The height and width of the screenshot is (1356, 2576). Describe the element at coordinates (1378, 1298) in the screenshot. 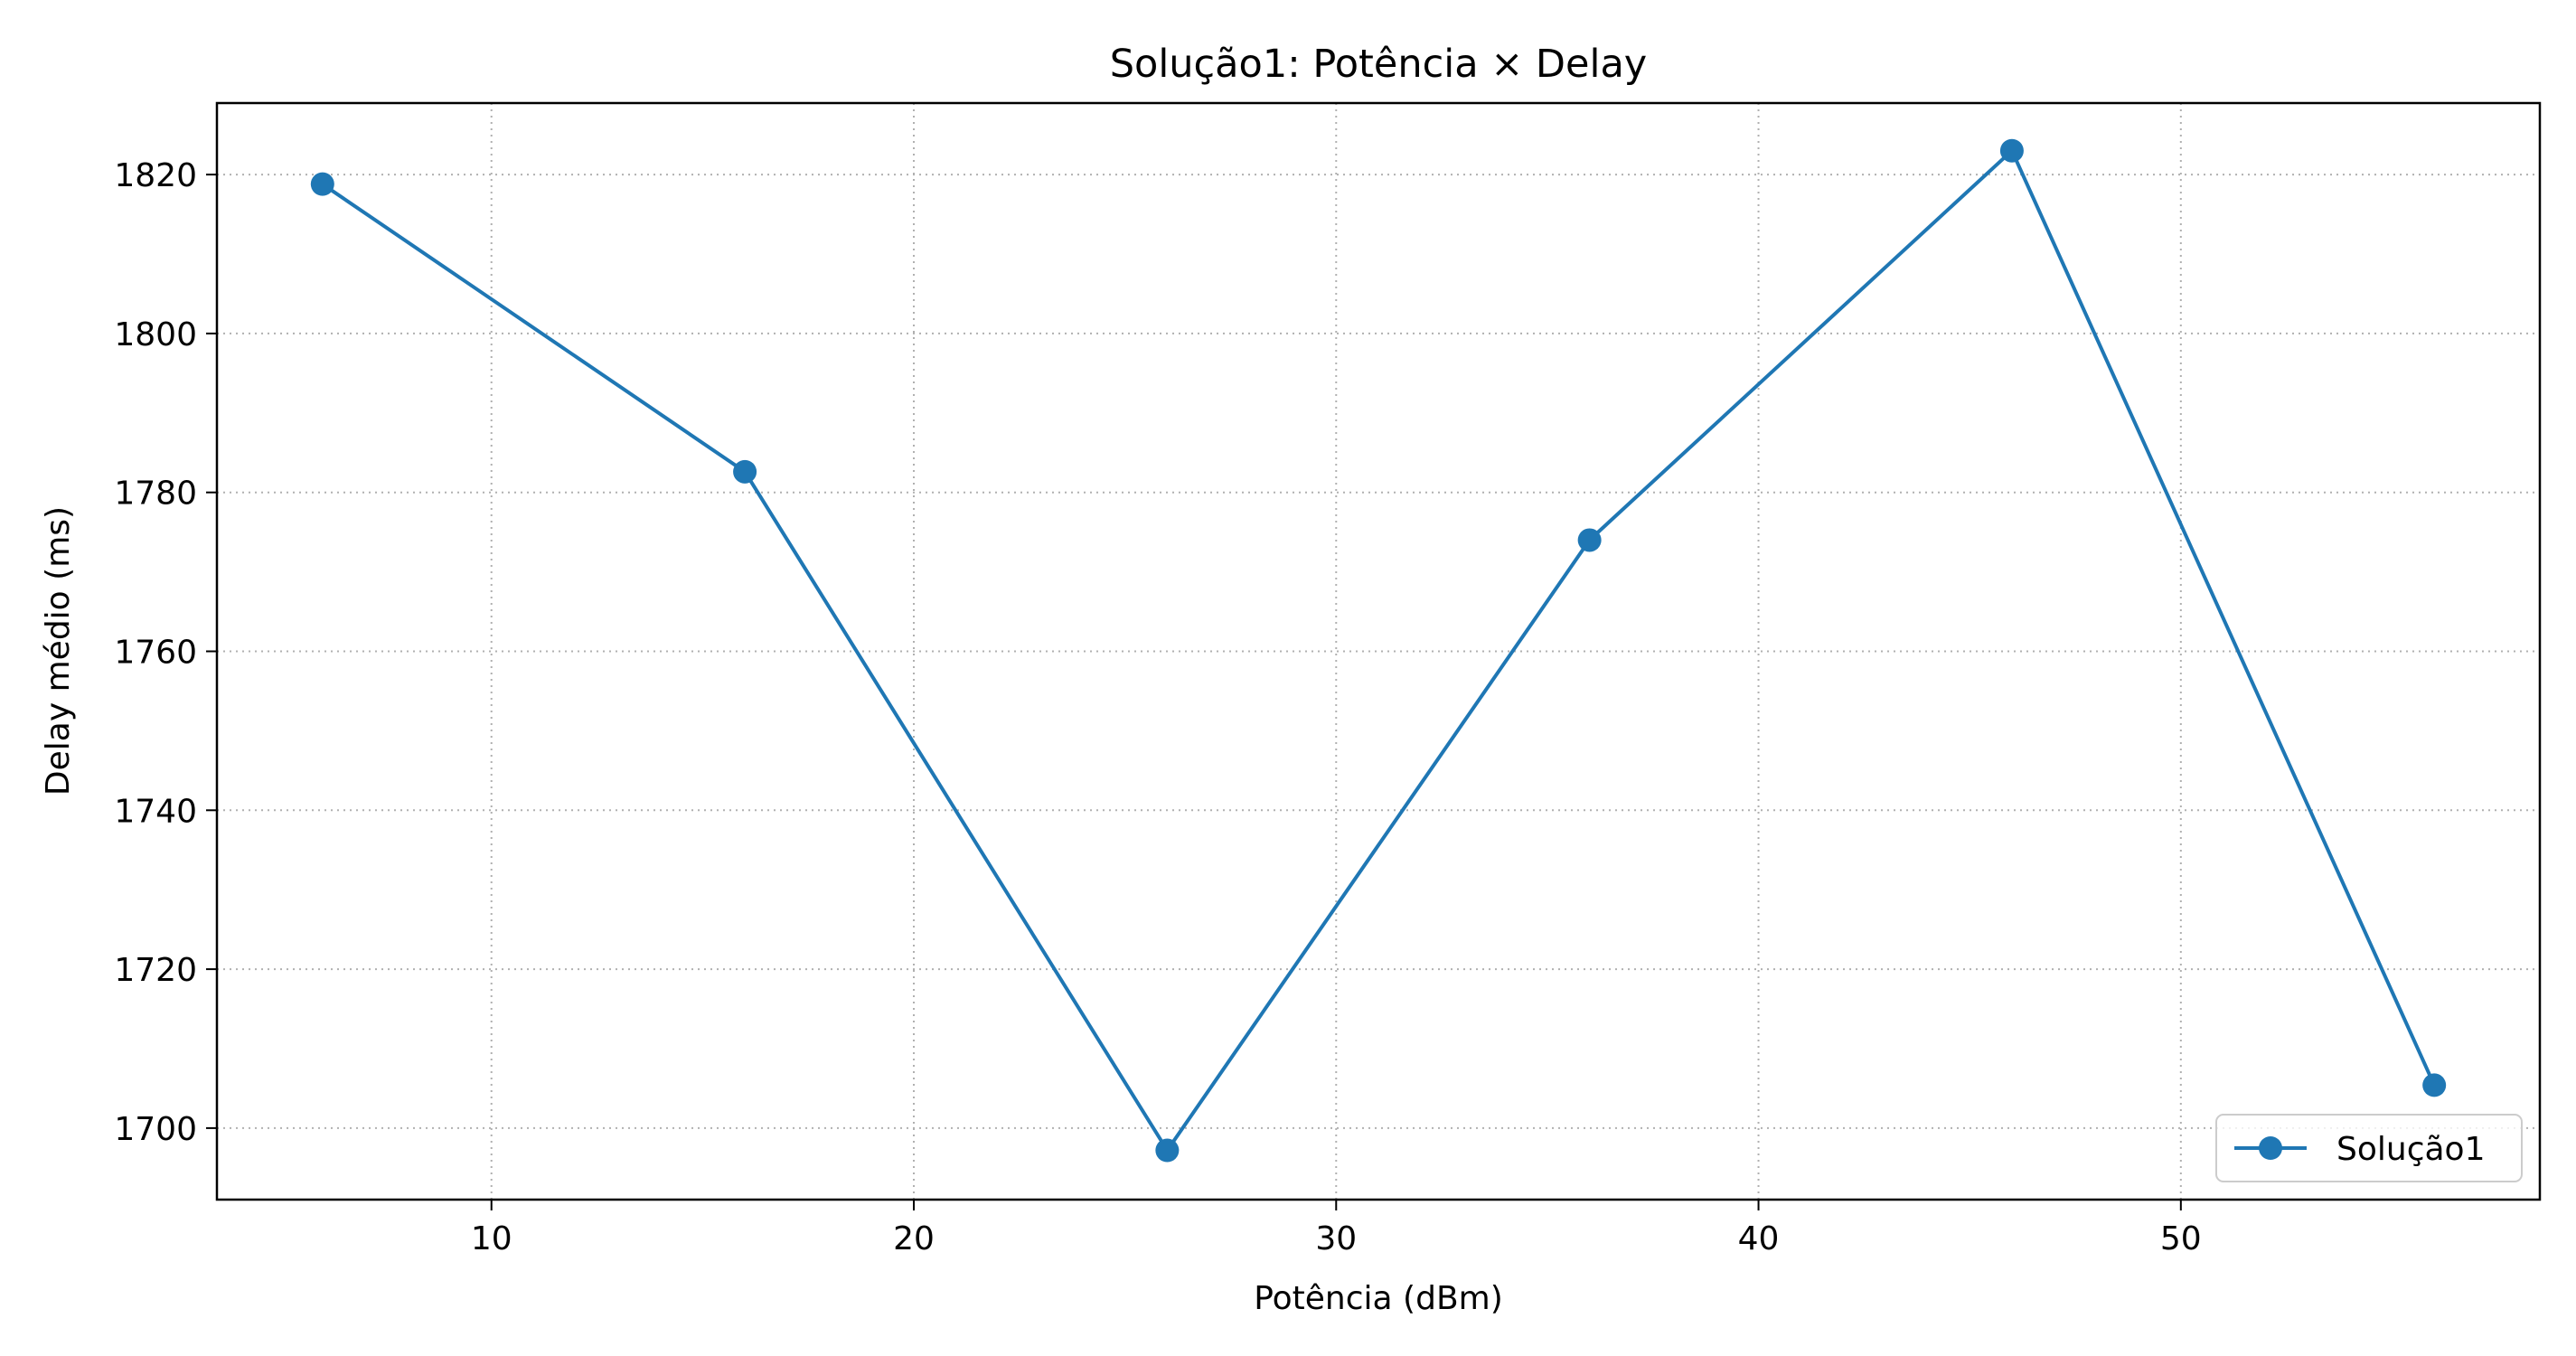

I see `x-axis-label: Potência (dBm)` at that location.